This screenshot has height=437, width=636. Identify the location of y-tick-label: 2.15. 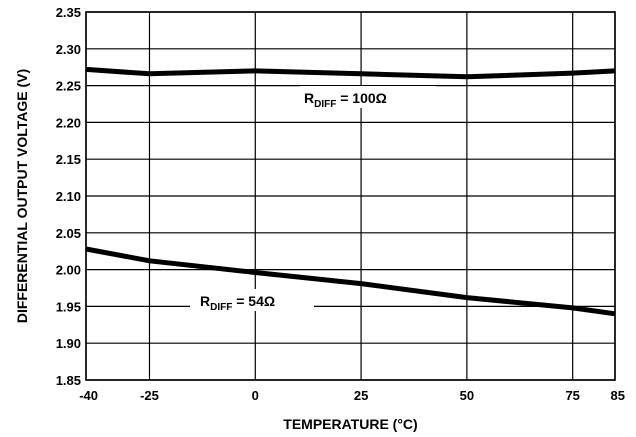
(68, 159).